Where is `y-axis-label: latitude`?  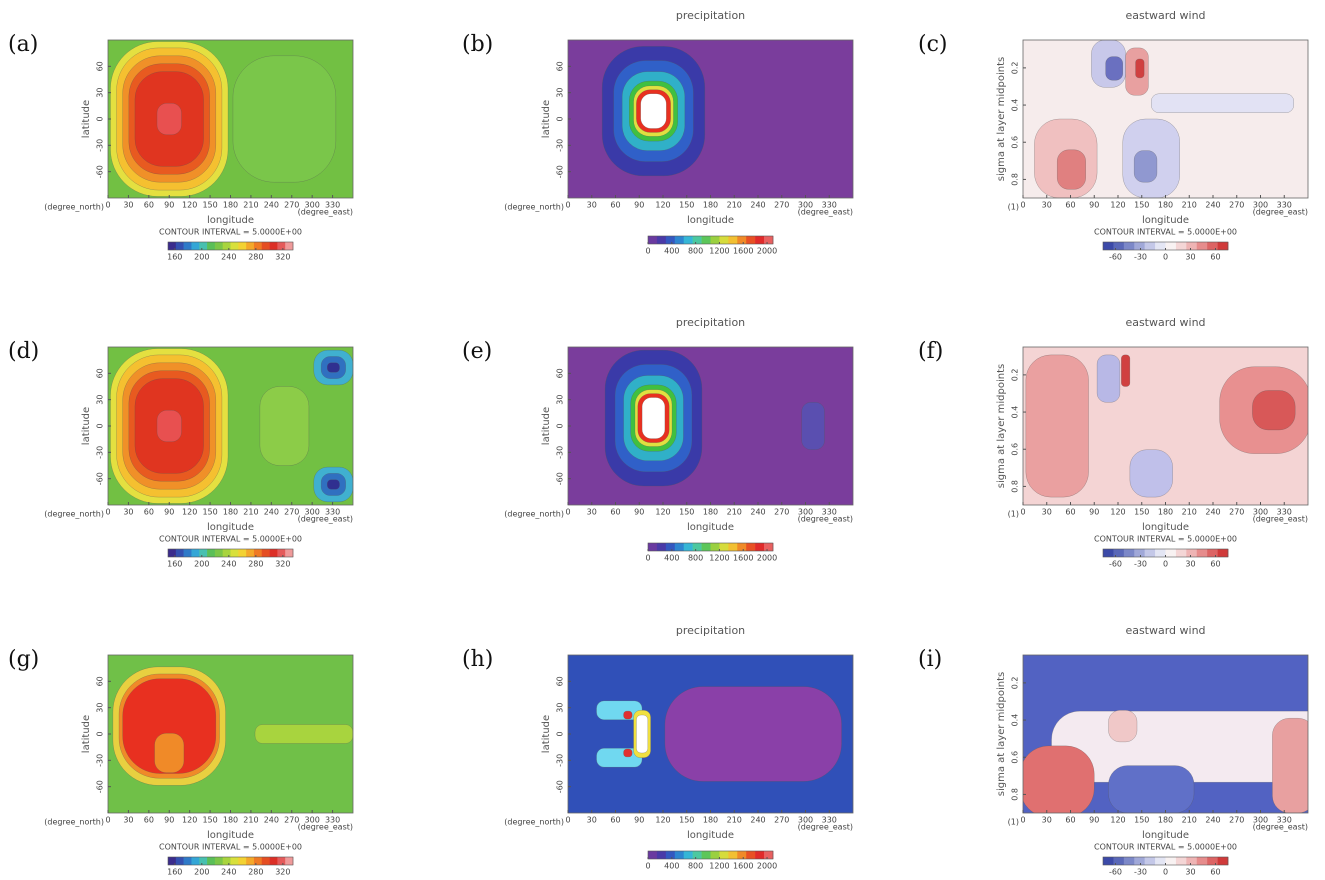 y-axis-label: latitude is located at coordinates (546, 426).